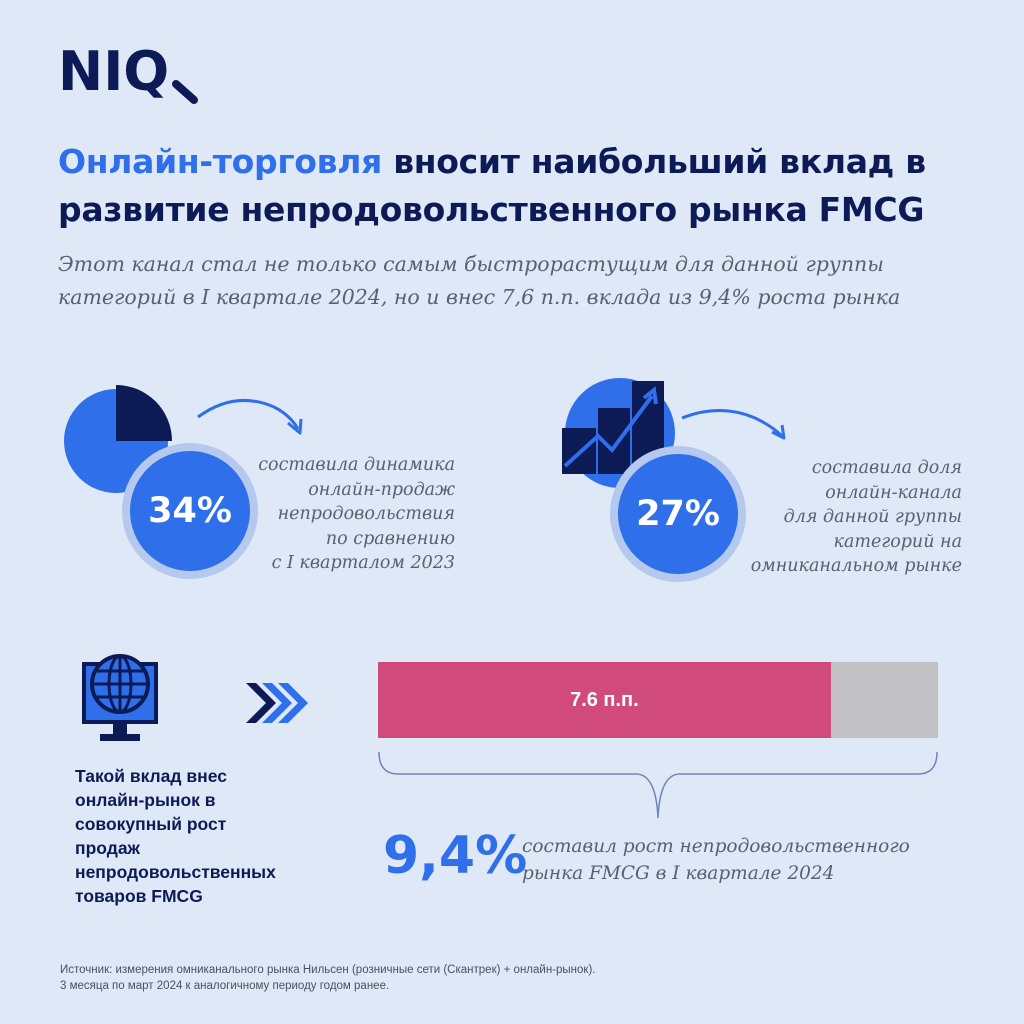  What do you see at coordinates (604, 700) in the screenshot?
I see `online-contribution-segment: 7.6 п.п.` at bounding box center [604, 700].